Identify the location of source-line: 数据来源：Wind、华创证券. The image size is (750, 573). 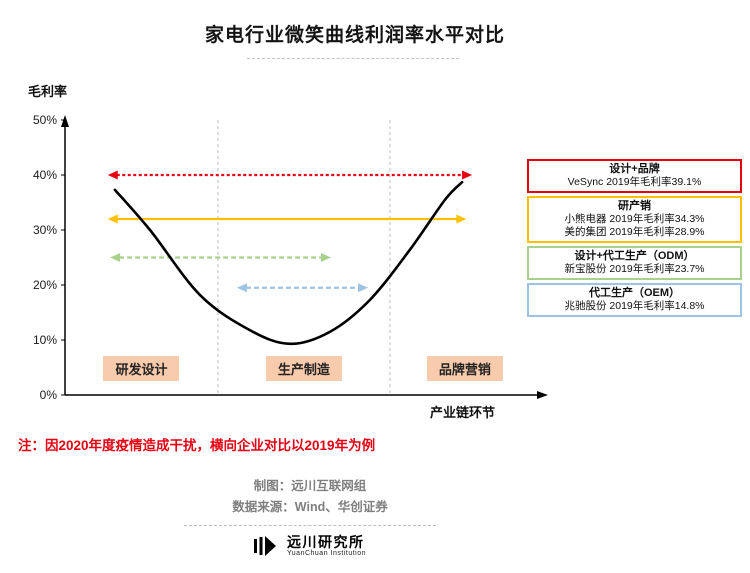
(310, 507).